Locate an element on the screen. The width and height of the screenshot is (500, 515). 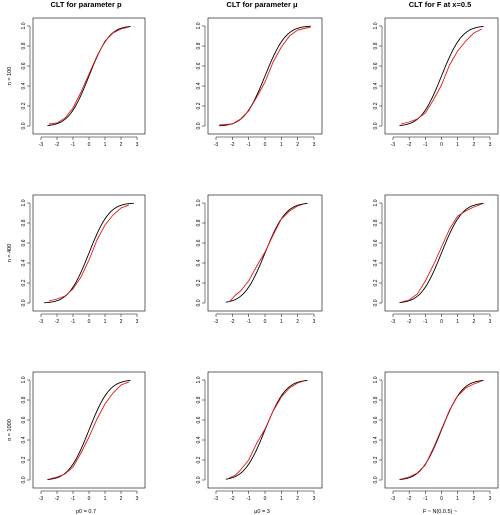
row-label-n100: n = 100 is located at coordinates (10, 76).